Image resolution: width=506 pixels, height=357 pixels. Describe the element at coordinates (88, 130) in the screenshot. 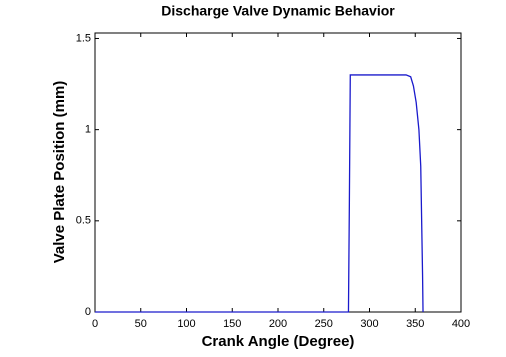

I see `y-tick-label: 1` at that location.